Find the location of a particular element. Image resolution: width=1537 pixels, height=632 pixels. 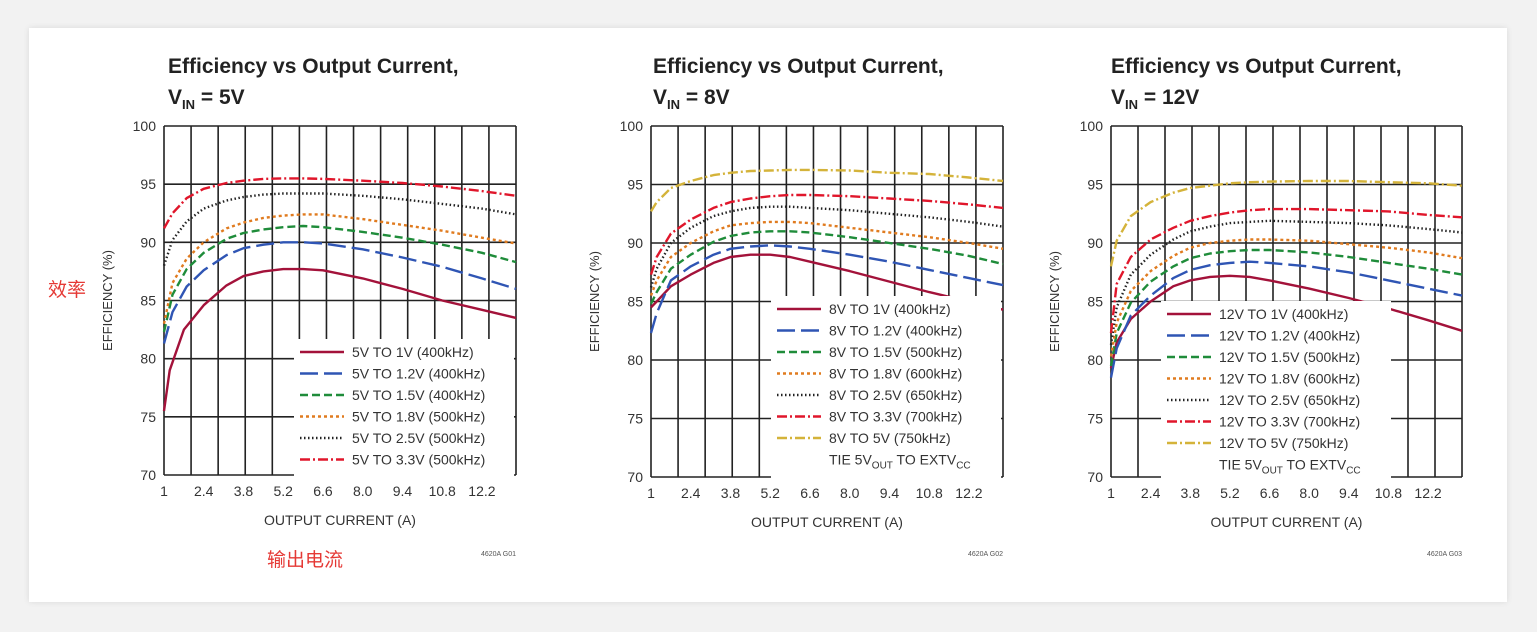

legend-label: 12V TO 1.2V (400kHz) is located at coordinates (1289, 336).